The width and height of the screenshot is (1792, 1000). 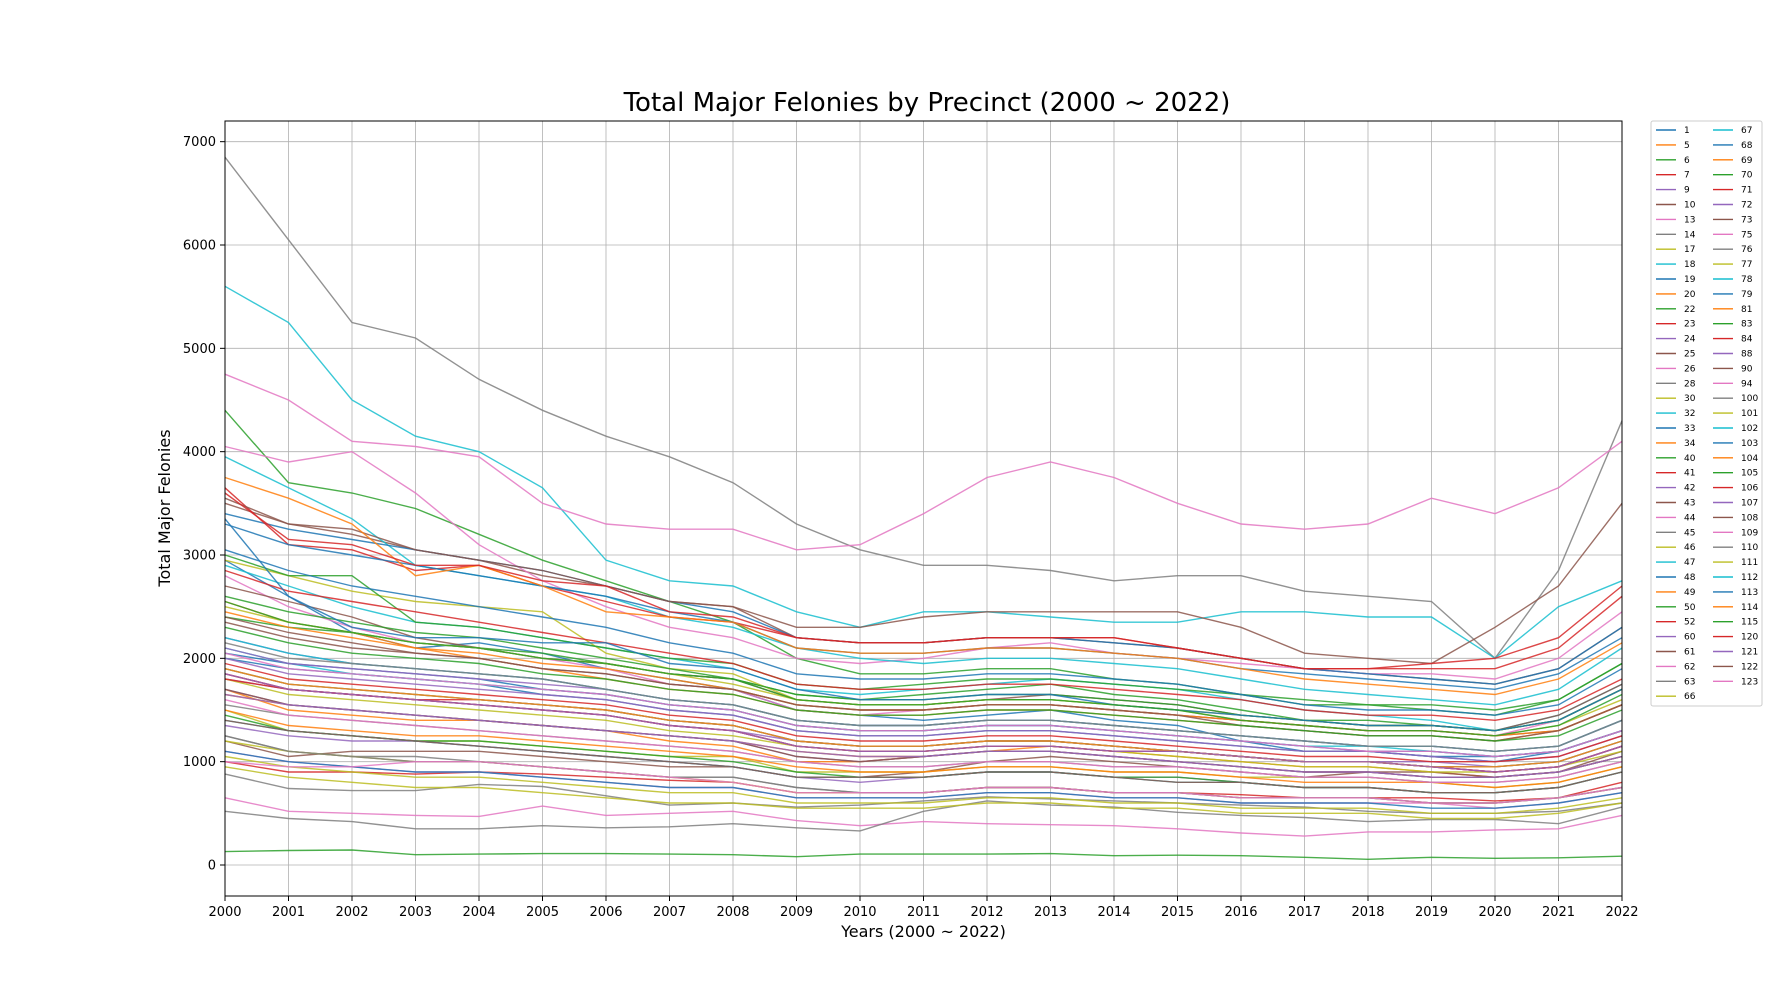 What do you see at coordinates (923, 912) in the screenshot?
I see `x-tick-label: 2011` at bounding box center [923, 912].